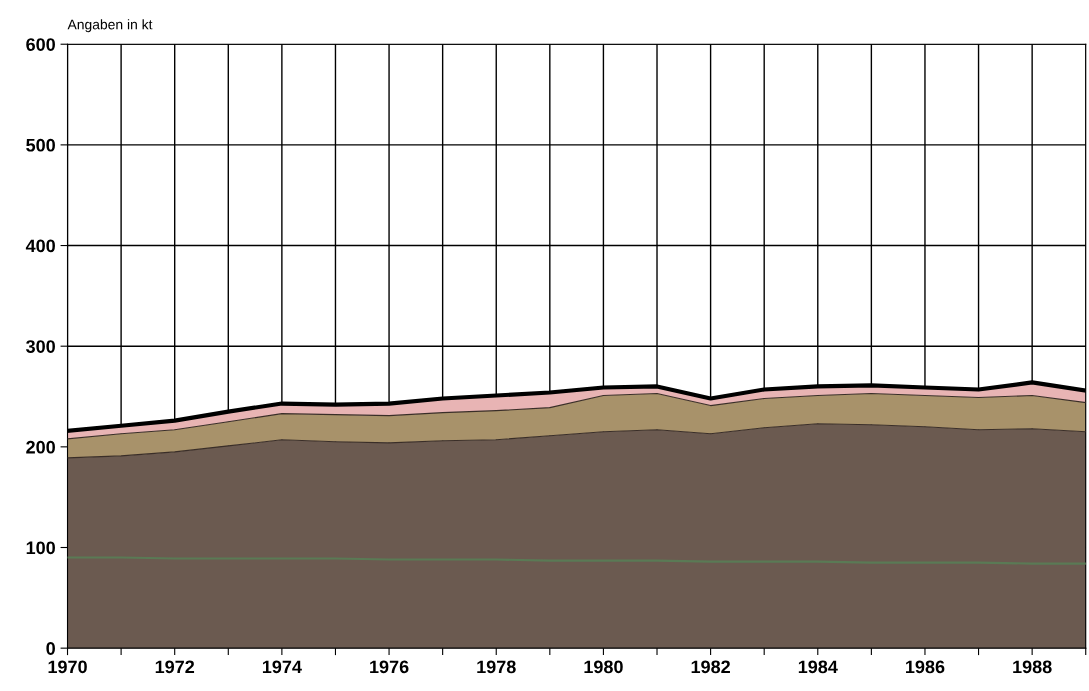 The image size is (1089, 691). Describe the element at coordinates (818, 667) in the screenshot. I see `x-tick-label: 1984` at that location.